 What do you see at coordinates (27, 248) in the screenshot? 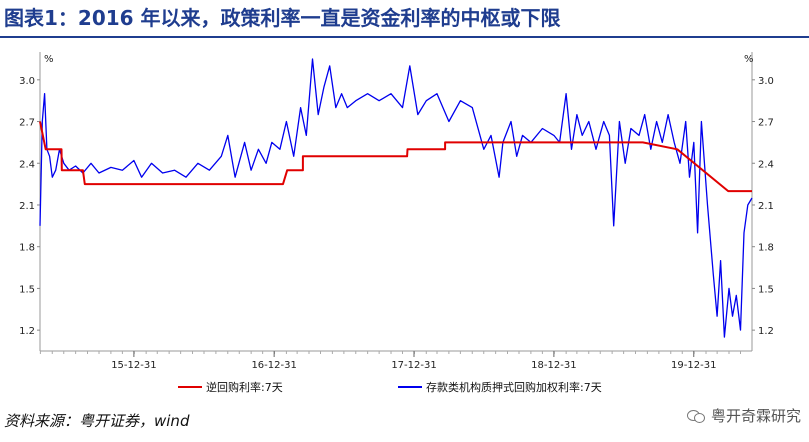
I see `y-tick-label-left: 1.8` at bounding box center [27, 248].